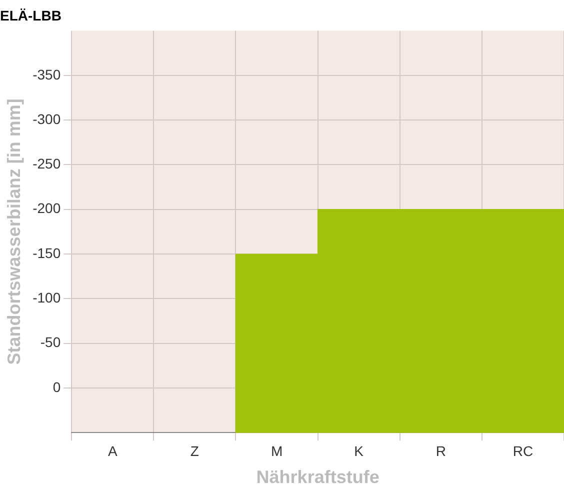  Describe the element at coordinates (46, 298) in the screenshot. I see `y-tick-label: -100` at that location.